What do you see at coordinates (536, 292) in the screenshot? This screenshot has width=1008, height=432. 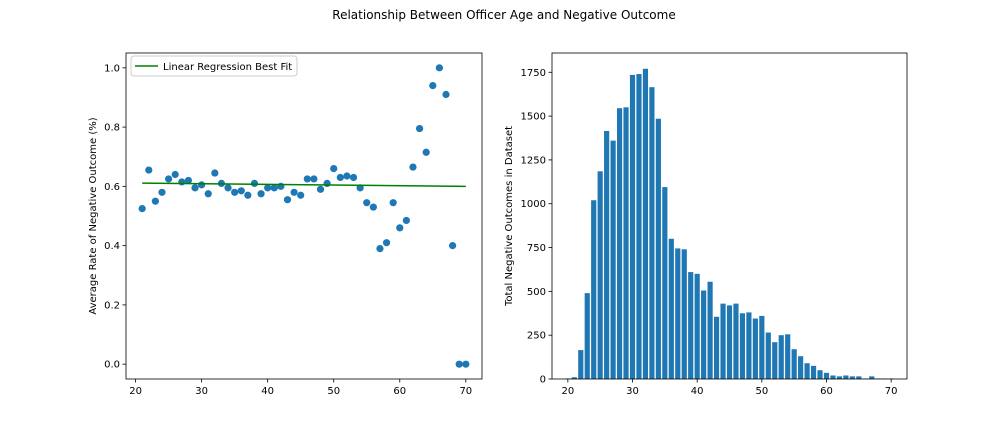 I see `bar-y-tick-label: 500` at bounding box center [536, 292].